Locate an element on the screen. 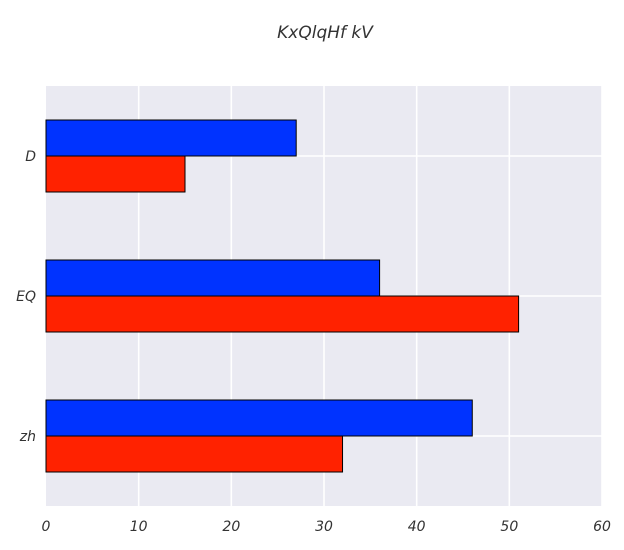 The height and width of the screenshot is (550, 624). y-tick-label-EQ: EQ is located at coordinates (26, 297).